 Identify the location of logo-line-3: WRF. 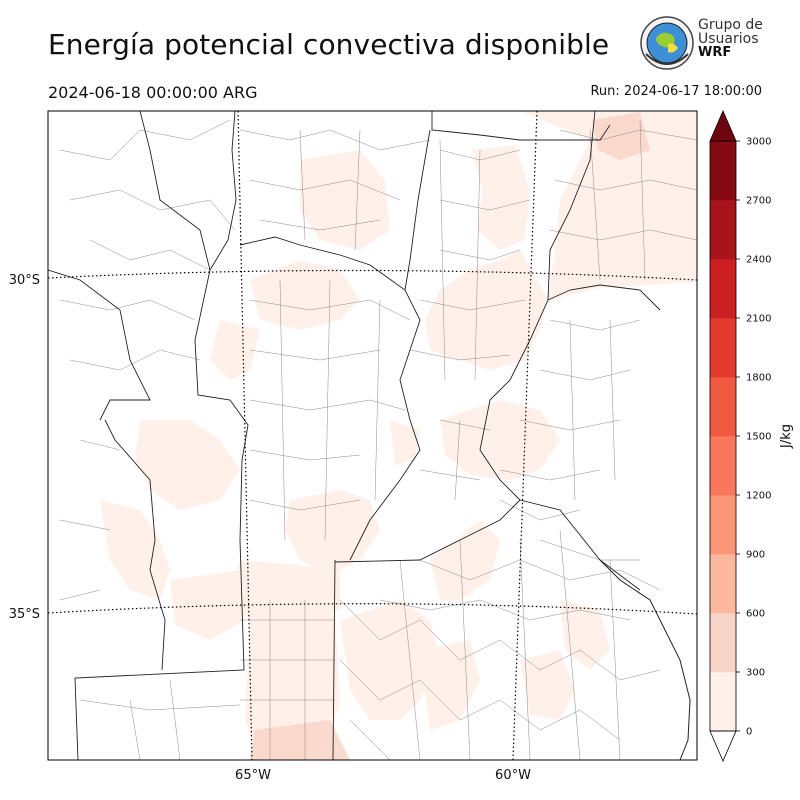
(715, 52).